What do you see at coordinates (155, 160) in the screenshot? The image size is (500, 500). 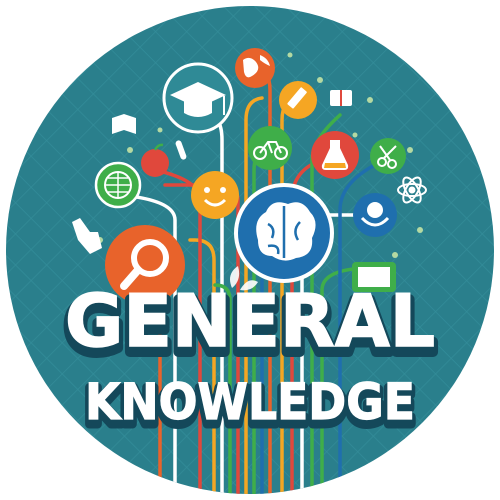 I see `apple-icon` at bounding box center [155, 160].